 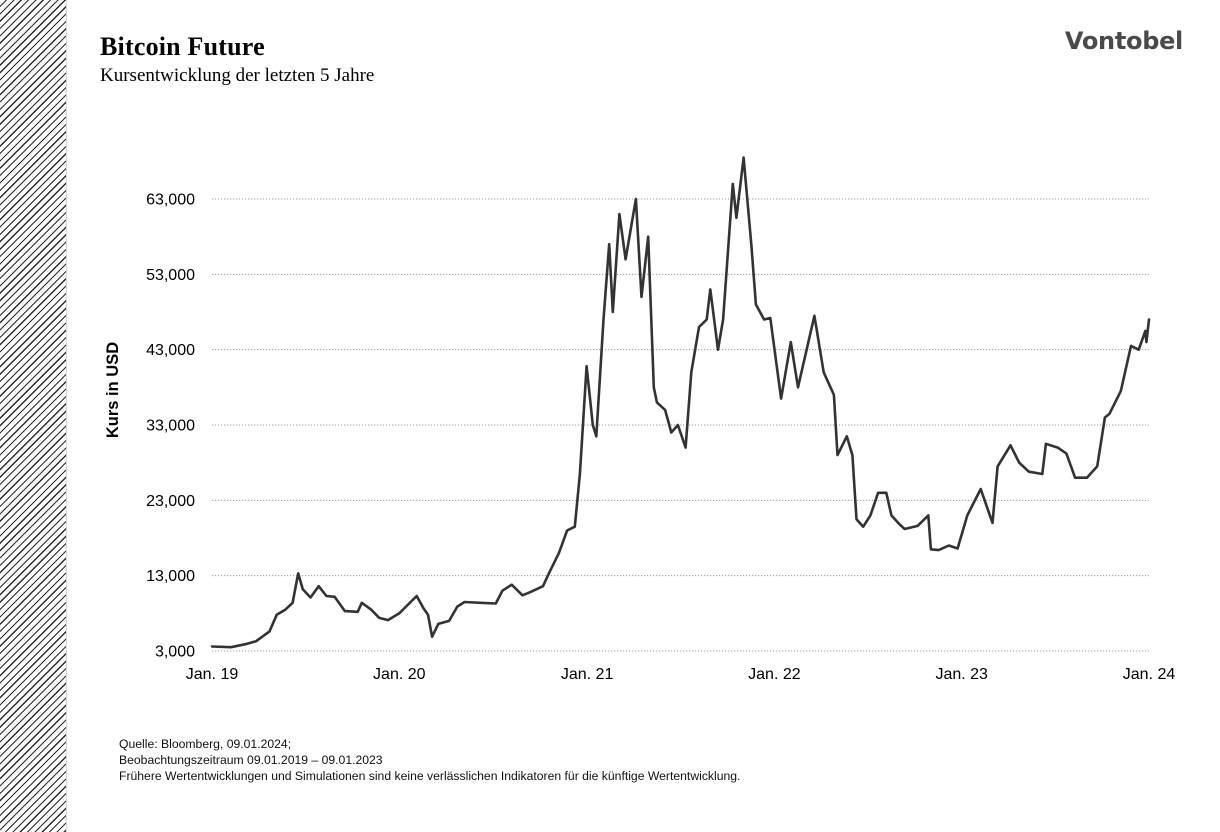 I want to click on y-tick-label: 53,000, so click(x=170, y=275).